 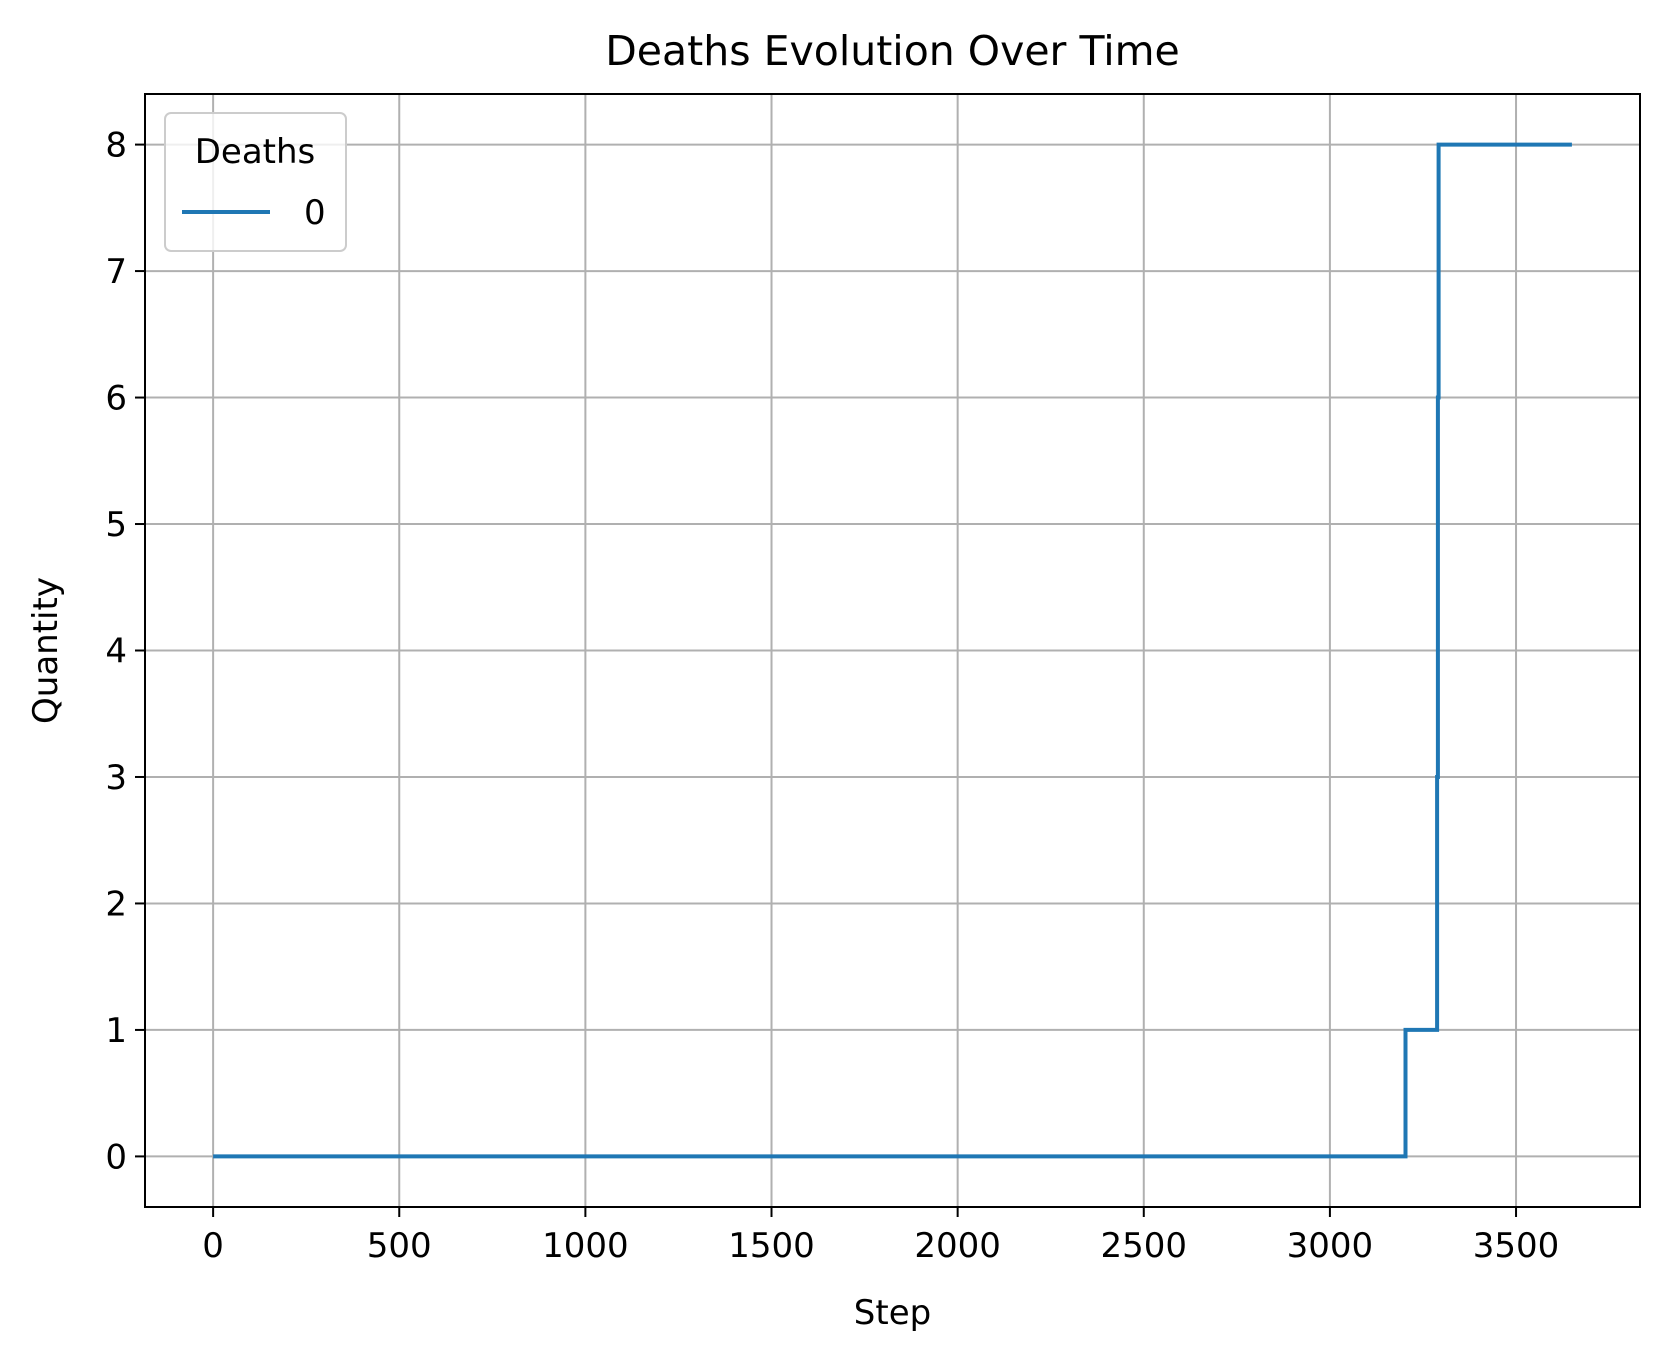 I want to click on y-tick-label: 7, so click(x=116, y=272).